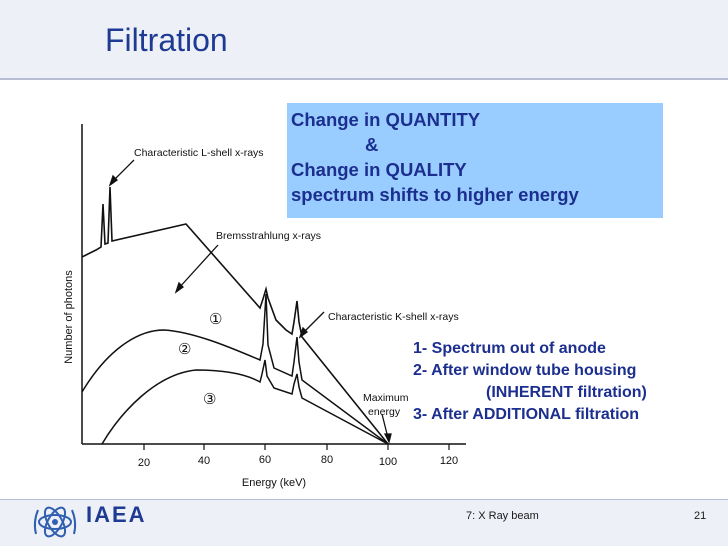  What do you see at coordinates (393, 317) in the screenshot?
I see `k-shell-label: Characteristic K-shell x-rays` at bounding box center [393, 317].